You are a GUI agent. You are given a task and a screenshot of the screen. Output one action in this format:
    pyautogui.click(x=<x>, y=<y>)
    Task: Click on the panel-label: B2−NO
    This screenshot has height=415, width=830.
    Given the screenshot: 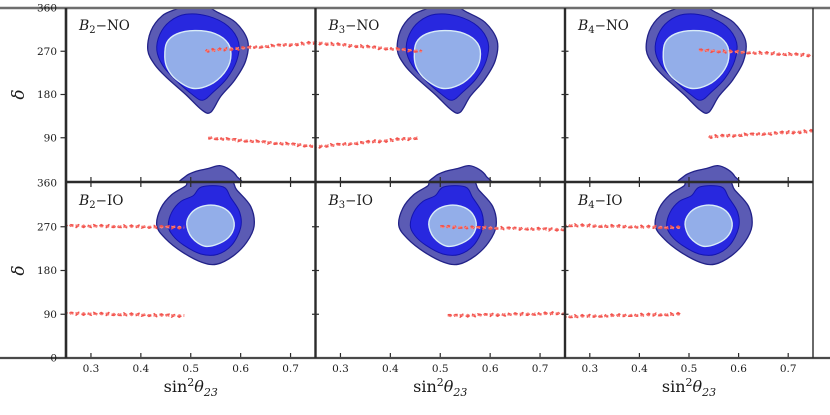 What is the action you would take?
    pyautogui.click(x=104, y=27)
    